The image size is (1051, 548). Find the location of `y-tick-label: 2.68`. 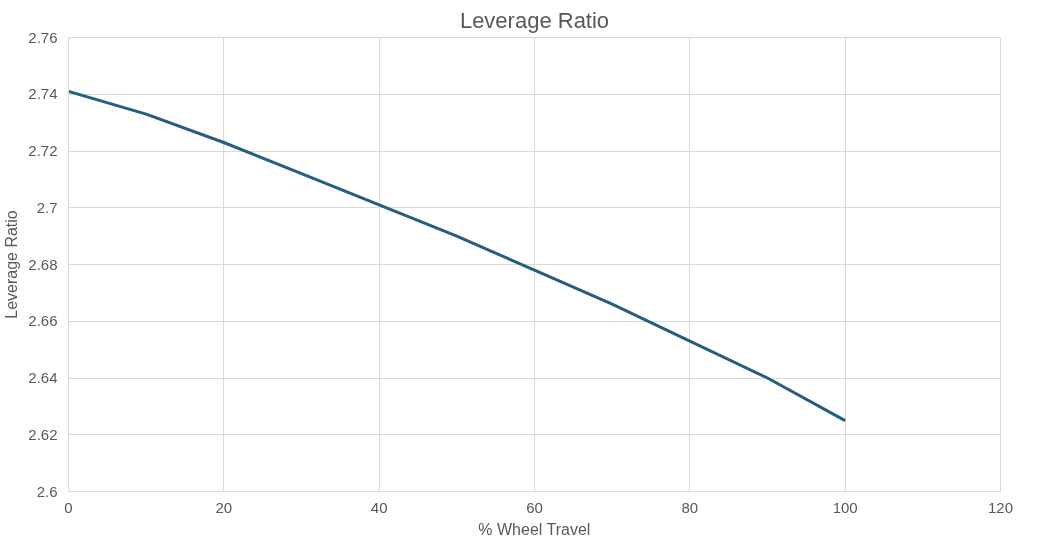

y-tick-label: 2.68 is located at coordinates (43, 264).